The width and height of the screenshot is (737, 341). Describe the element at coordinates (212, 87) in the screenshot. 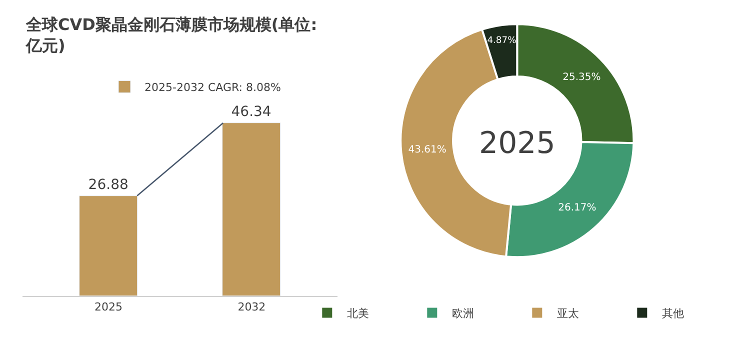

I see `legend-label: 2025-2032 CAGR: 8.08%` at that location.